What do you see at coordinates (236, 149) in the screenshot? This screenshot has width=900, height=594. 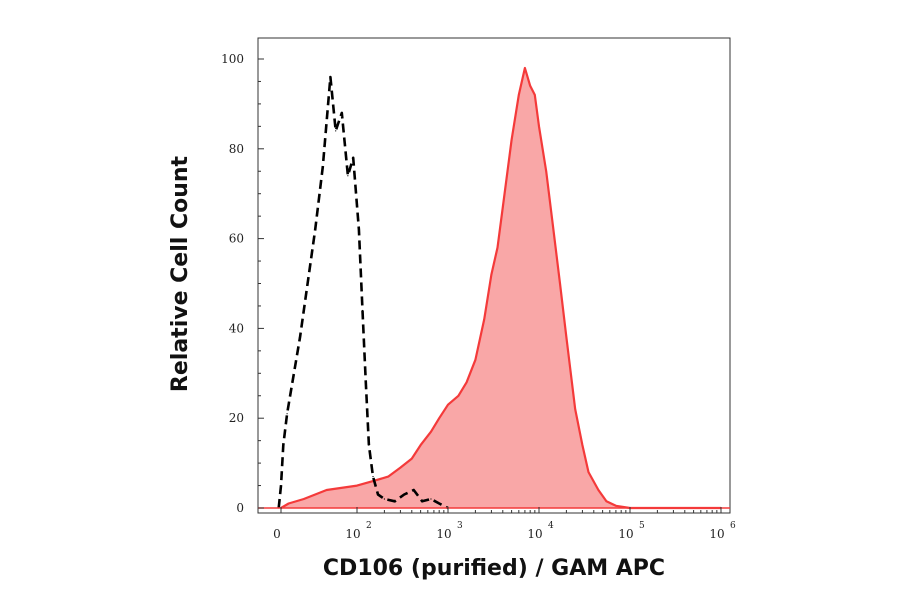 I see `y-tick-label: 80` at bounding box center [236, 149].